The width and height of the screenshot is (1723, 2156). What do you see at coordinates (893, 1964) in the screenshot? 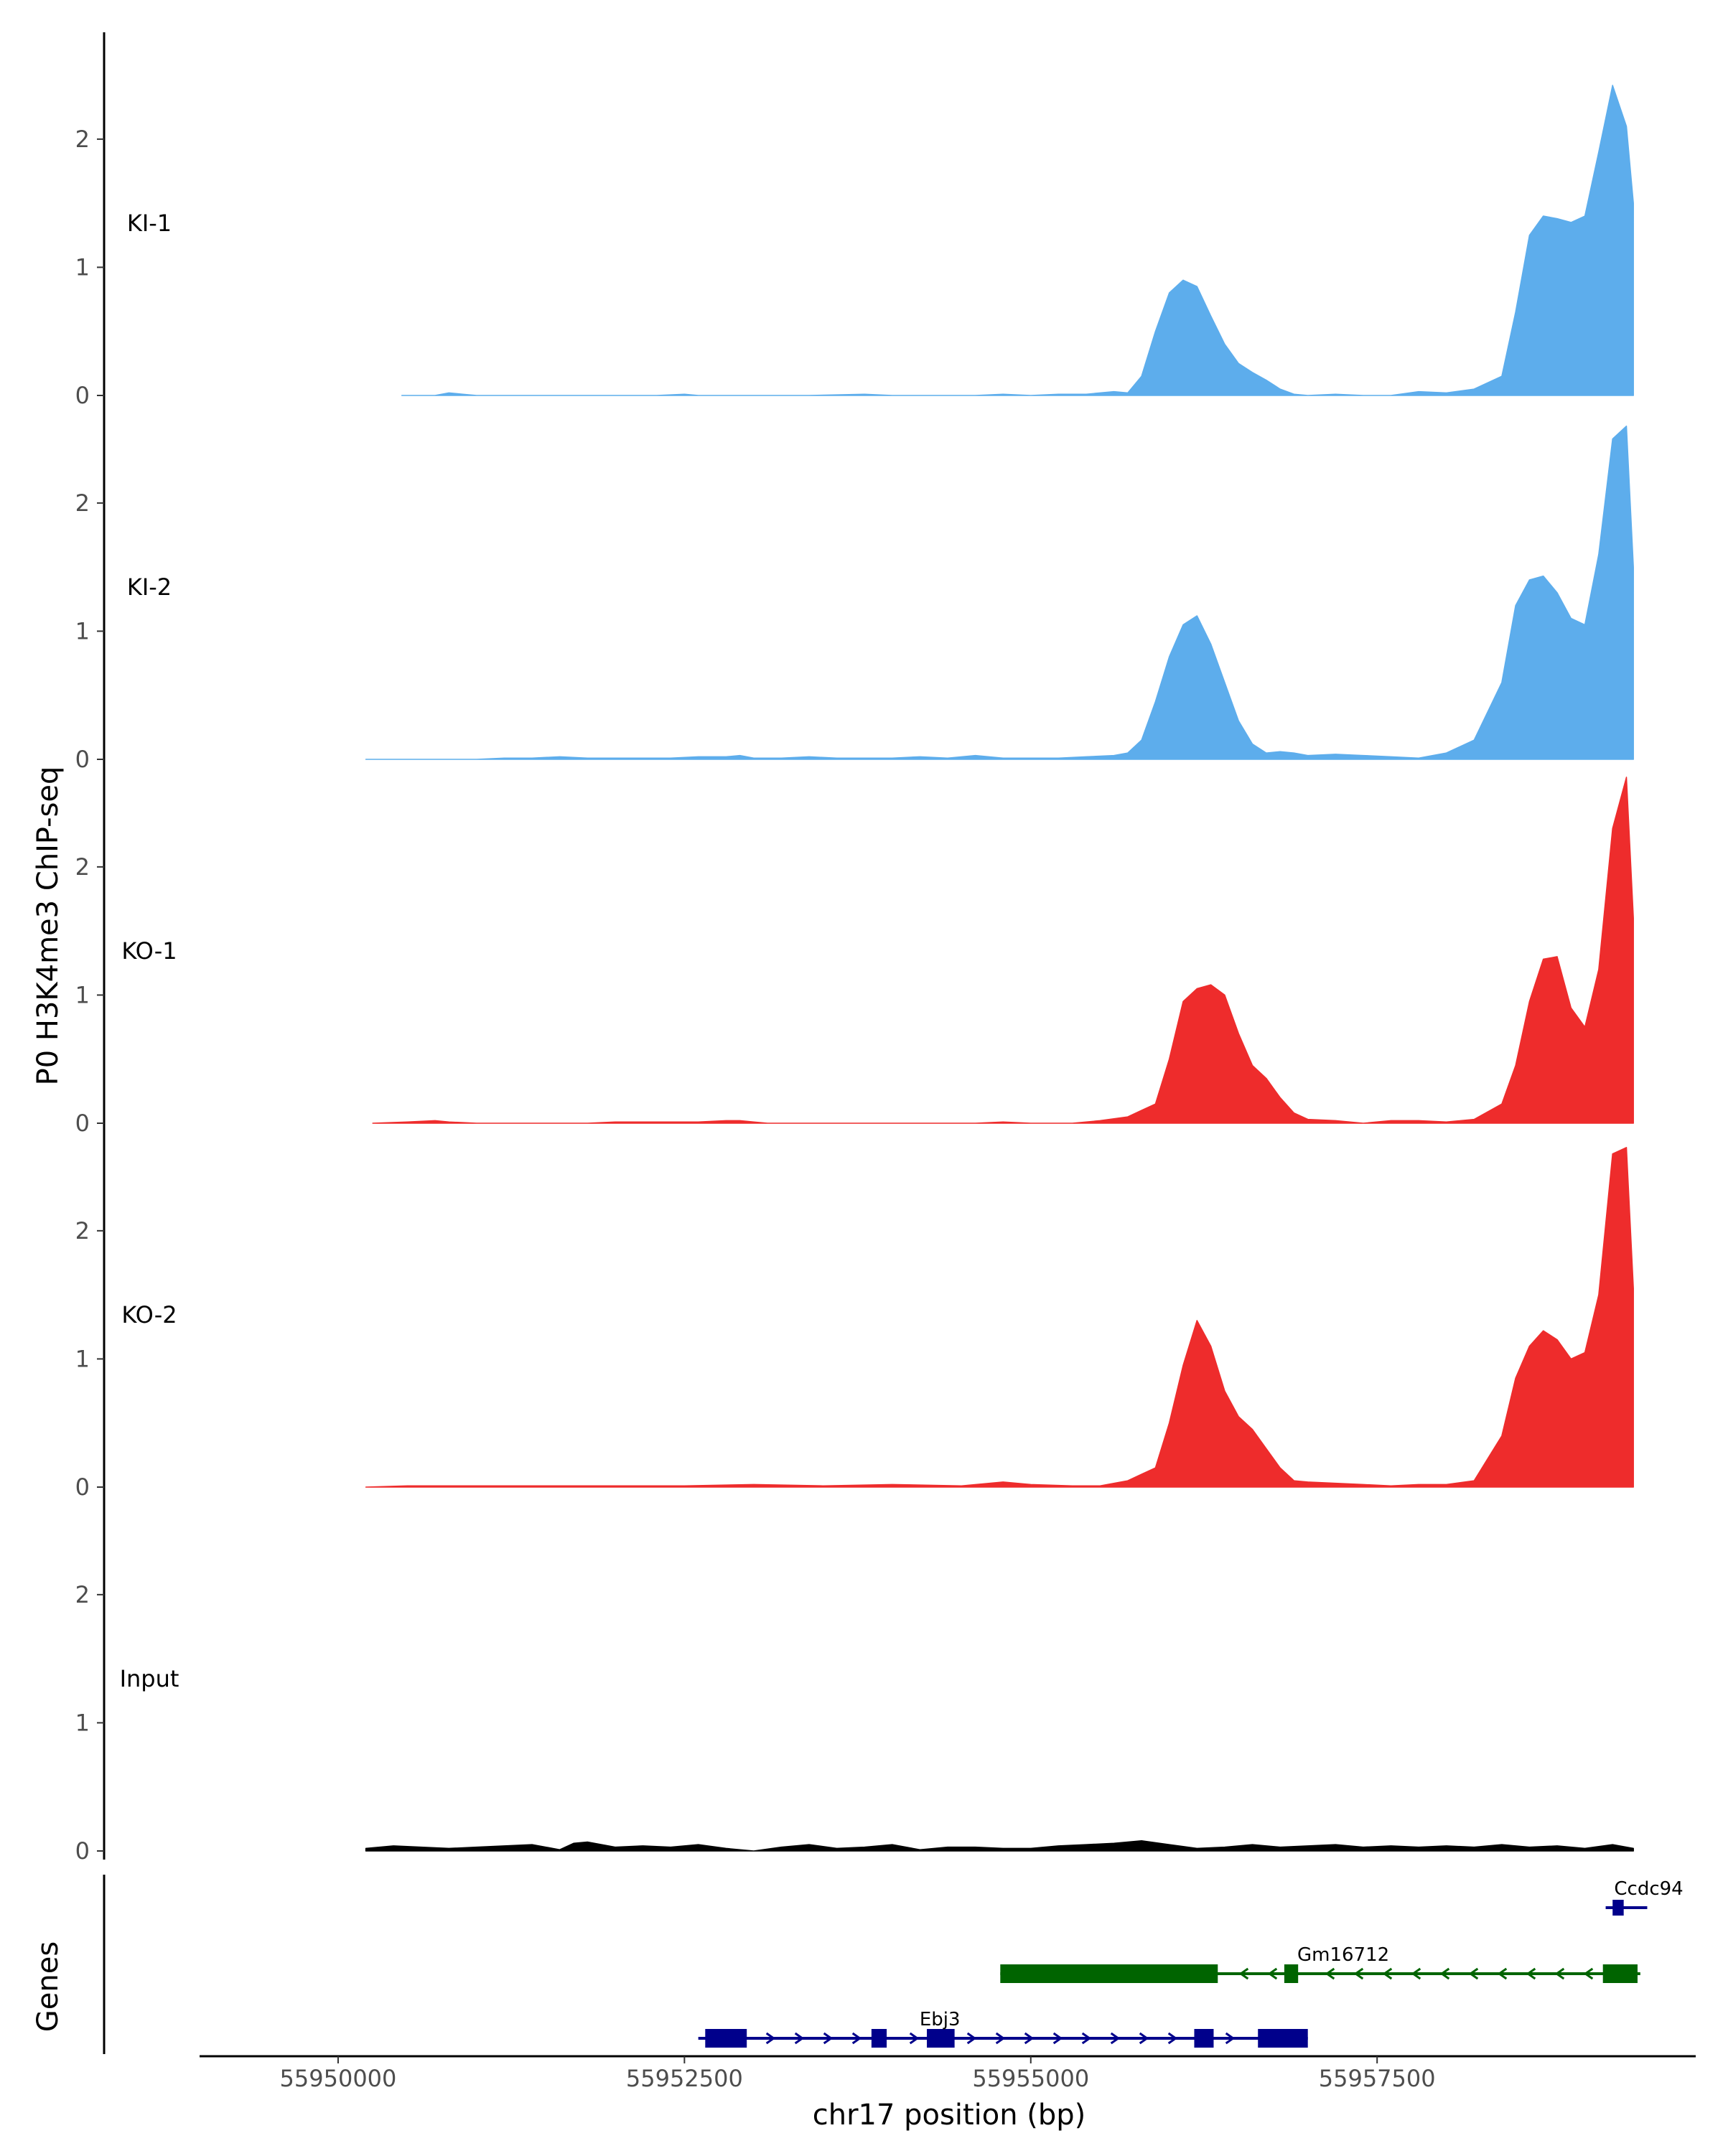
I see `genes-panel: Ccdc94 Gm16712 Ebj3` at bounding box center [893, 1964].